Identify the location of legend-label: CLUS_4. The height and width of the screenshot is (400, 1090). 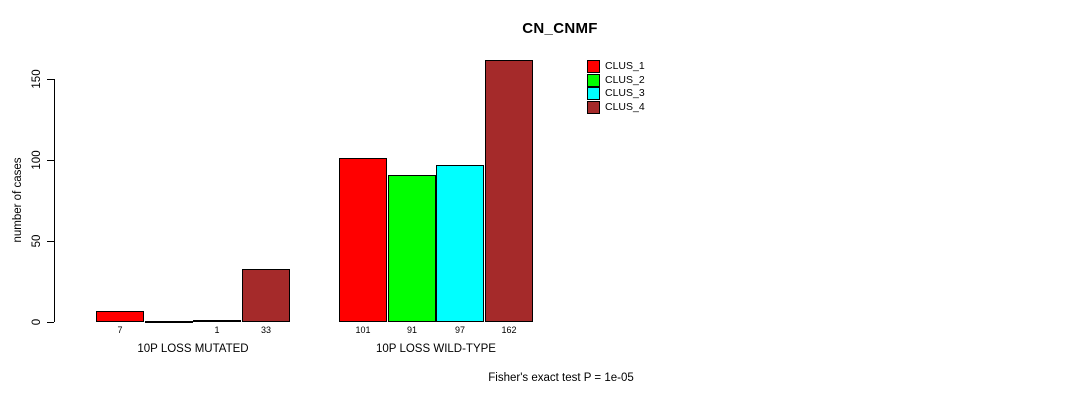
(625, 106).